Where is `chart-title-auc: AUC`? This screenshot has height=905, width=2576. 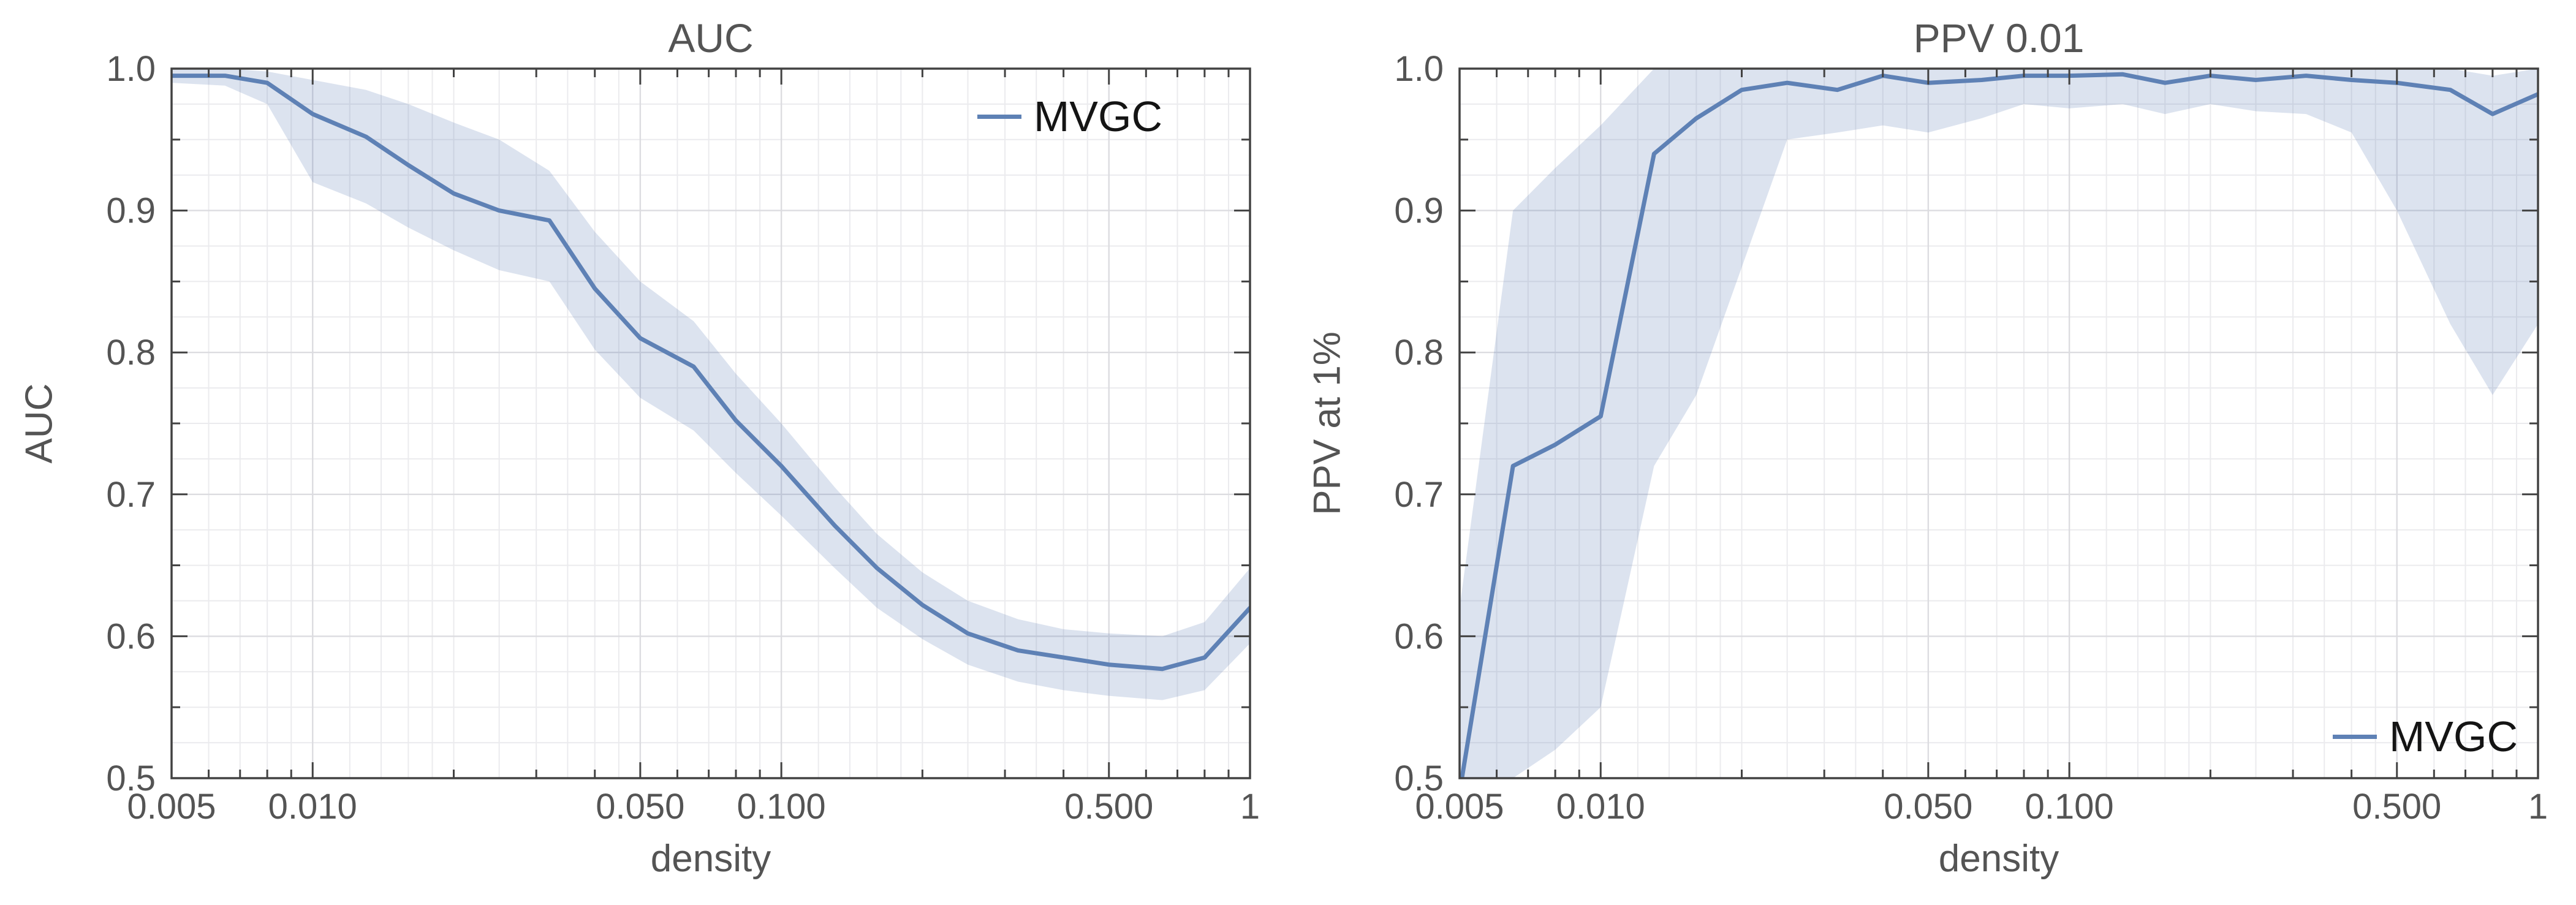 chart-title-auc: AUC is located at coordinates (711, 38).